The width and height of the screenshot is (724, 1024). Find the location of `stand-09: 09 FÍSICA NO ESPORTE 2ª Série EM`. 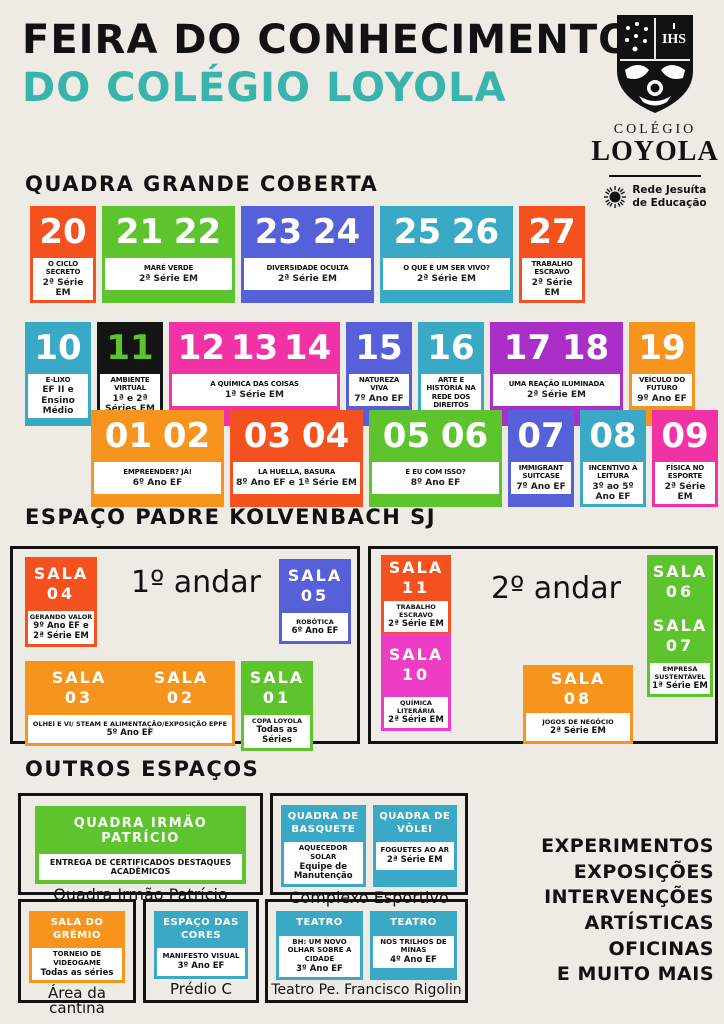

stand-09: 09 FÍSICA NO ESPORTE 2ª Série EM is located at coordinates (685, 459).